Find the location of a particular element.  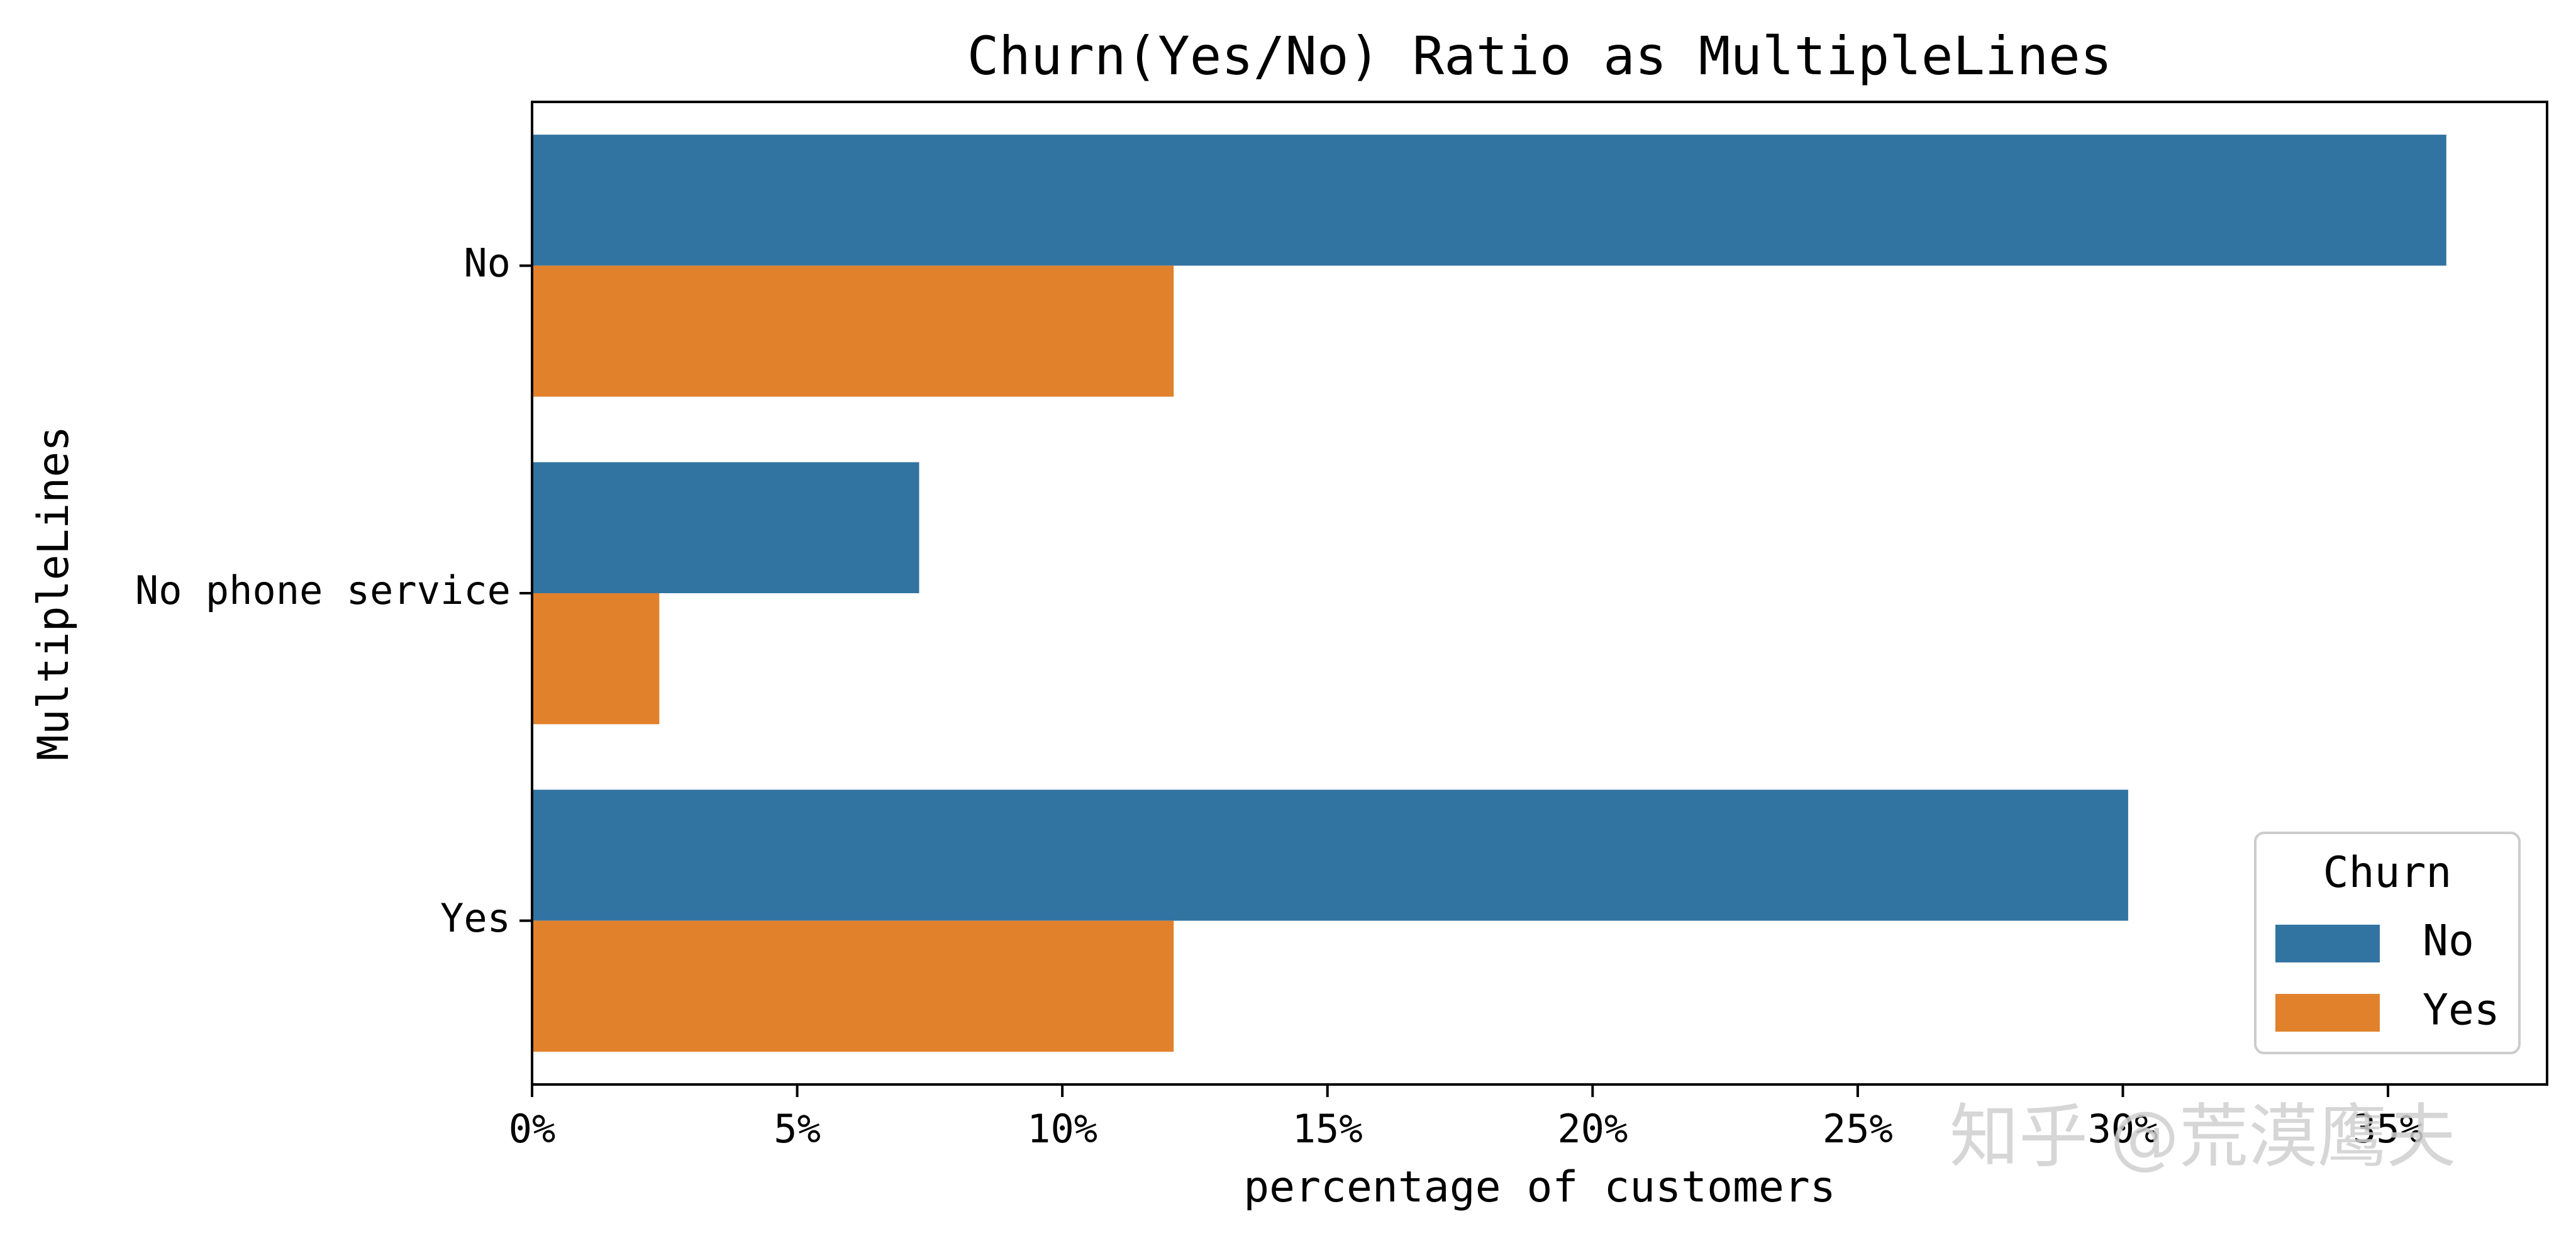

bar-yes-no is located at coordinates (1330, 855).